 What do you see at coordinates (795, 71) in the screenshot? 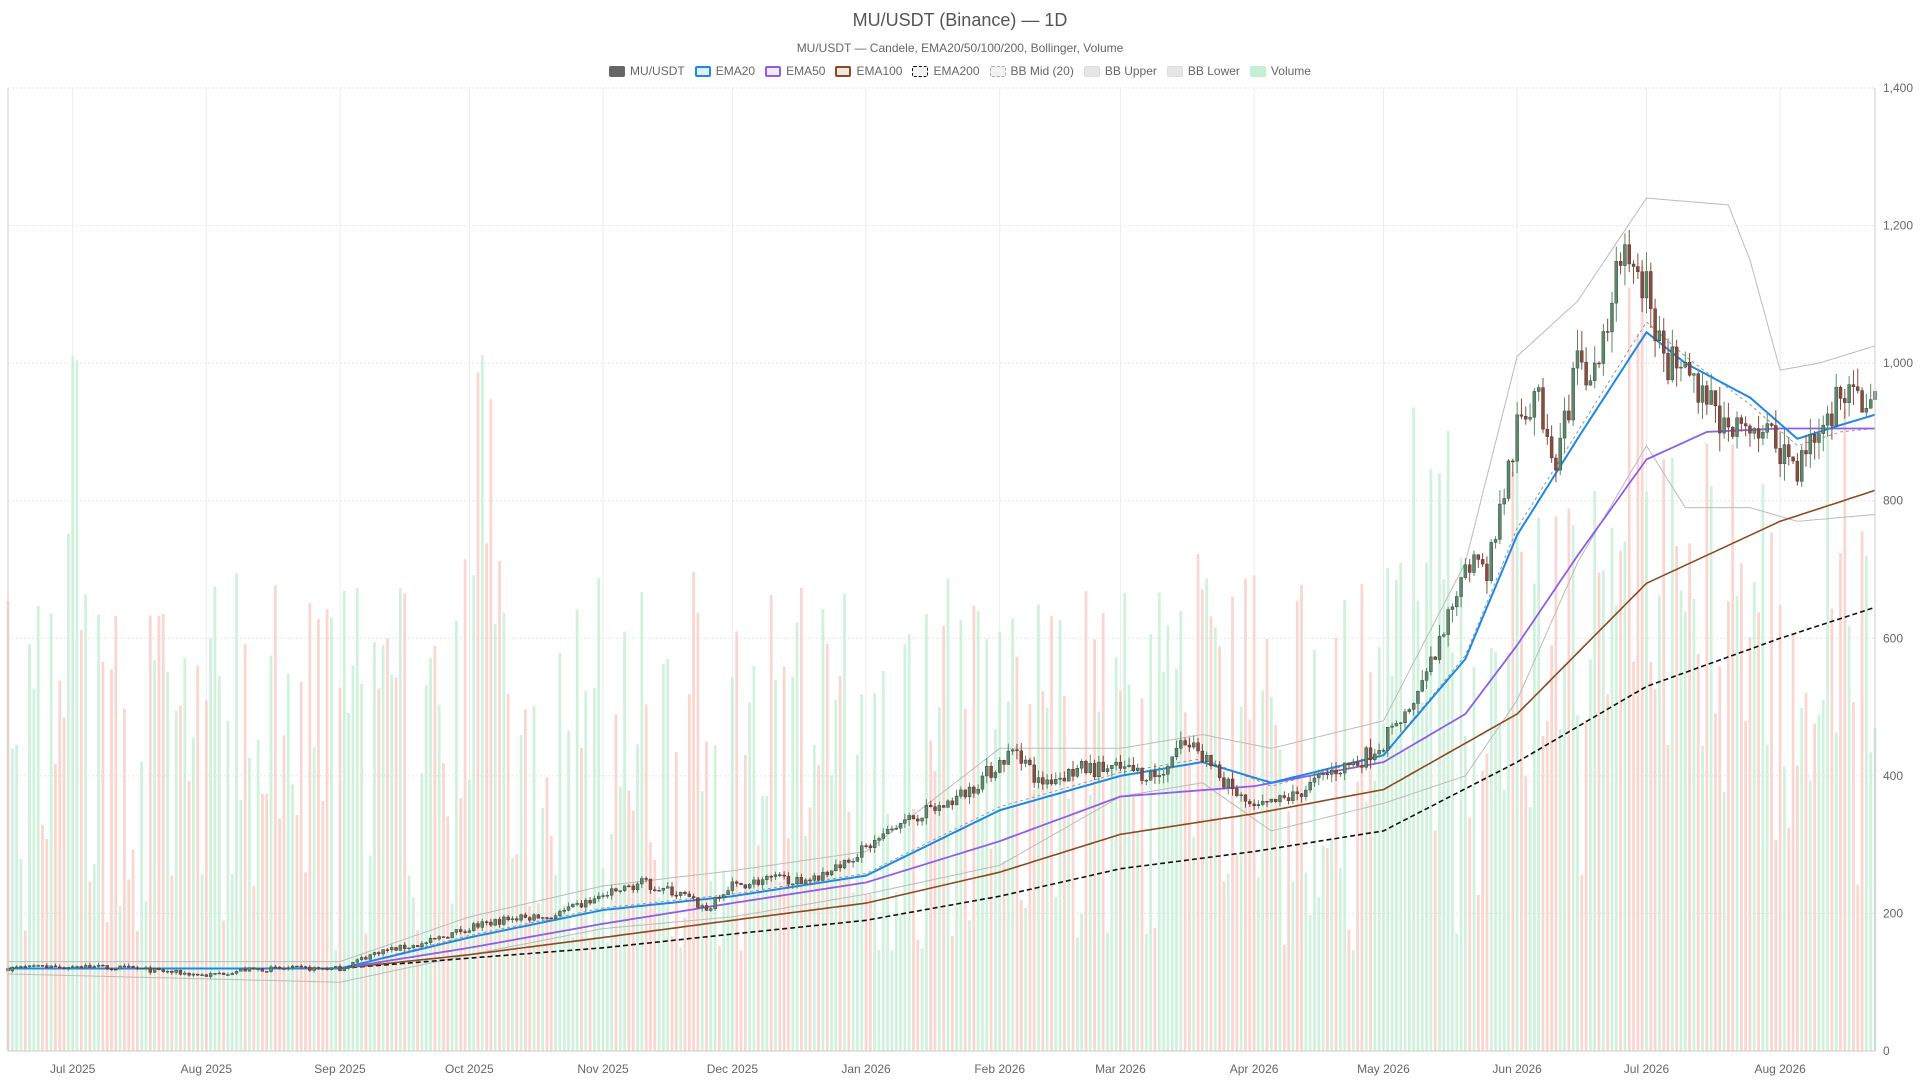
I see `legend-item: EMA50` at bounding box center [795, 71].